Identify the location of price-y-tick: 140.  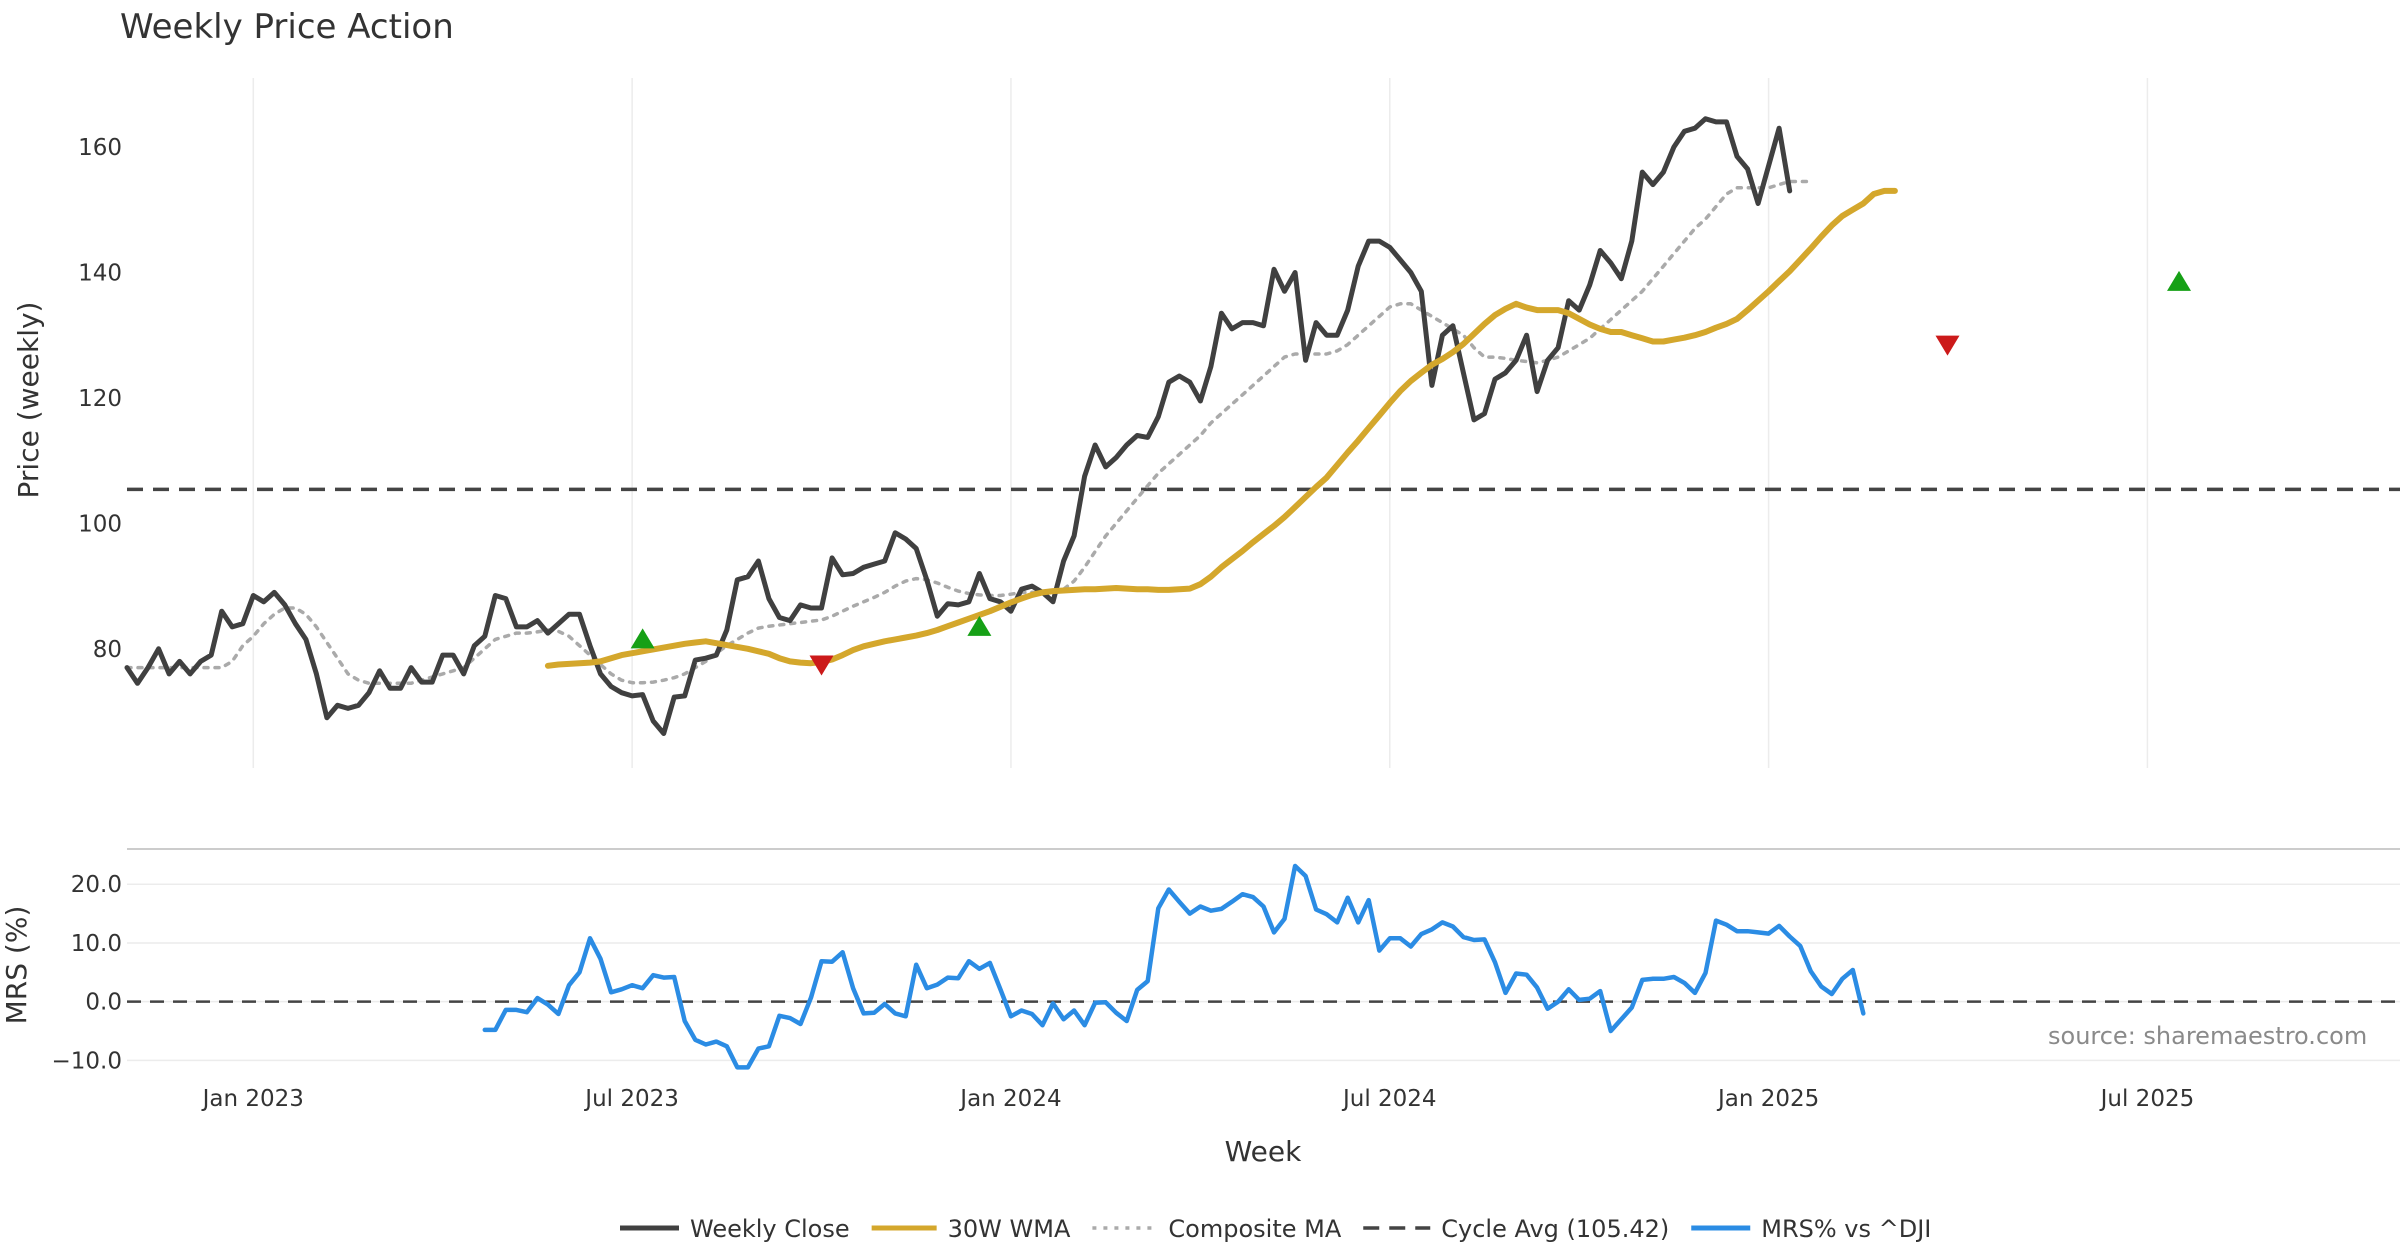
(100, 273).